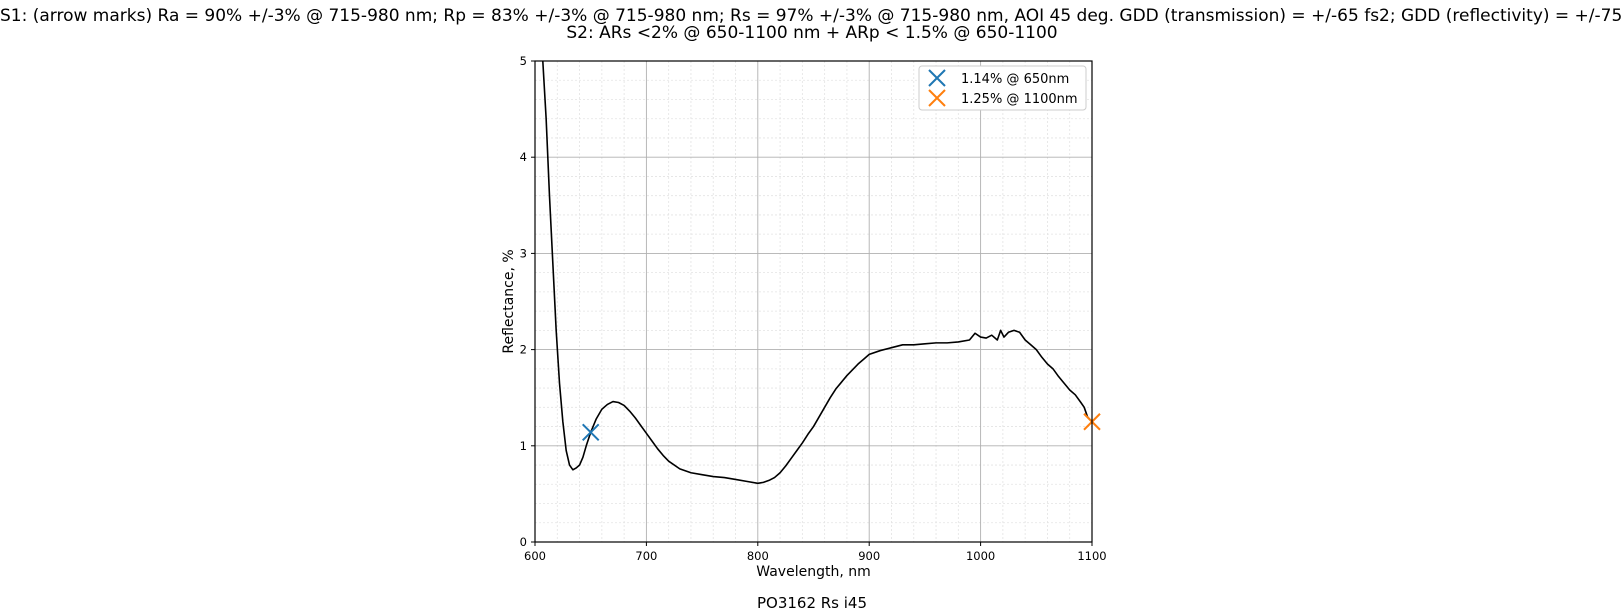 This screenshot has height=615, width=1624. I want to click on x-tick-label: 1000, so click(980, 556).